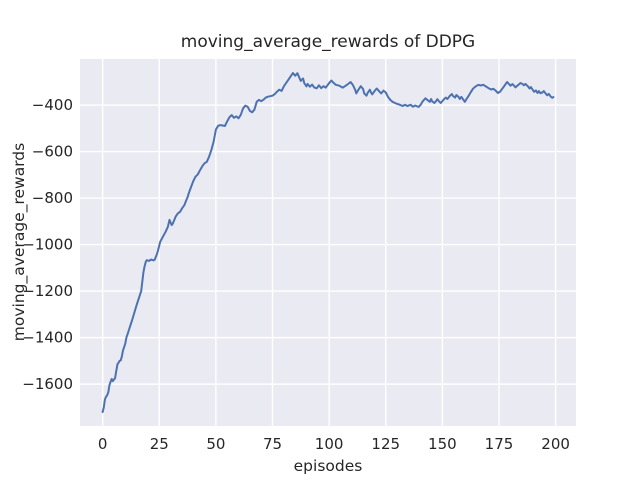 The width and height of the screenshot is (640, 480). I want to click on chart-title: moving_average_rewards of DDPG, so click(328, 42).